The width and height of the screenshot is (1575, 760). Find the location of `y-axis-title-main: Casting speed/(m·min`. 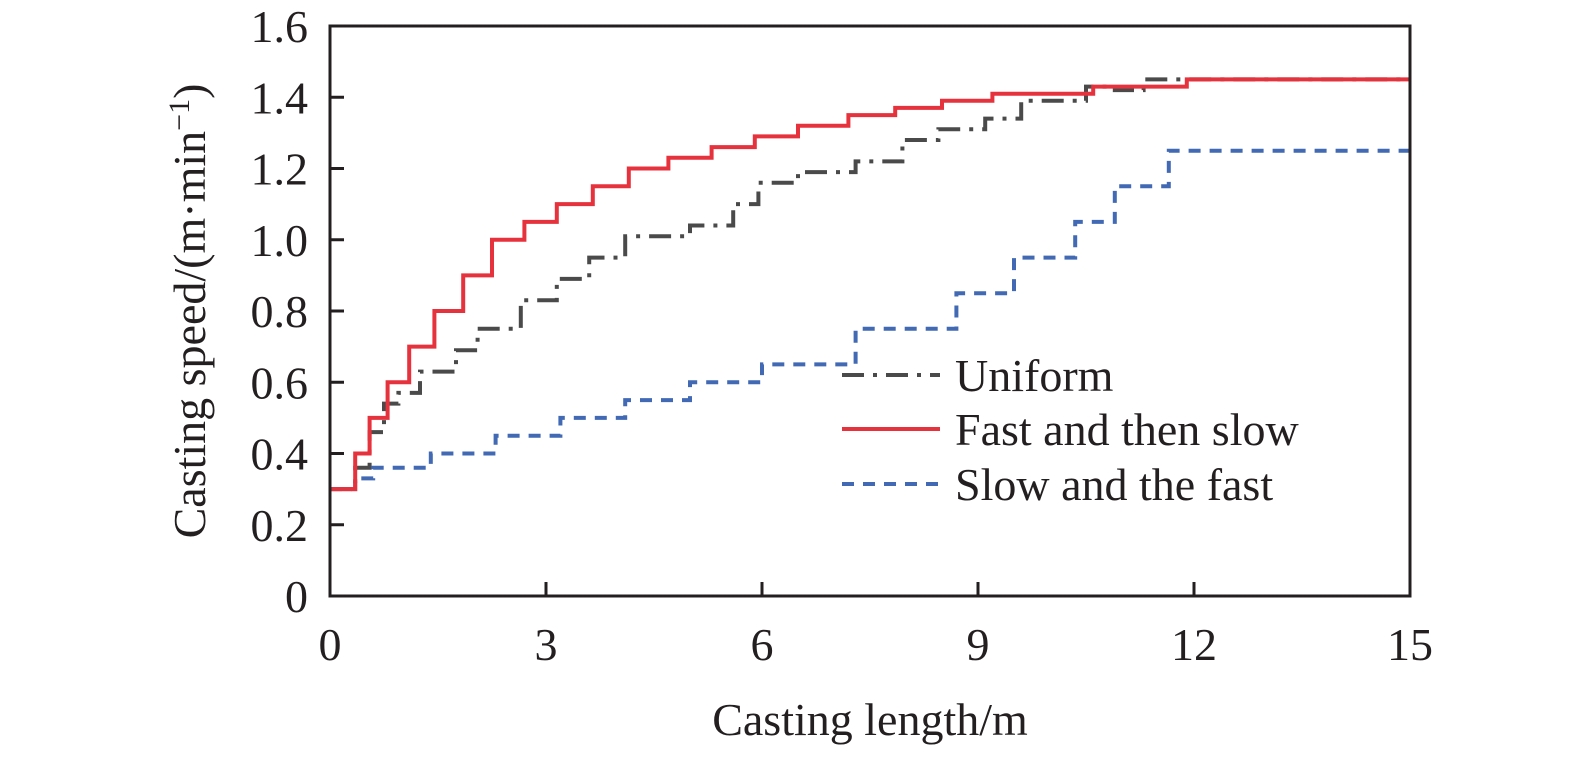

y-axis-title-main: Casting speed/(m·min is located at coordinates (189, 335).